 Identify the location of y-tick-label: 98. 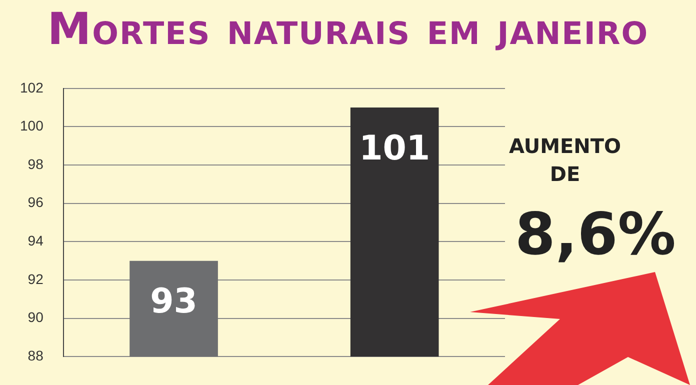
(36, 164).